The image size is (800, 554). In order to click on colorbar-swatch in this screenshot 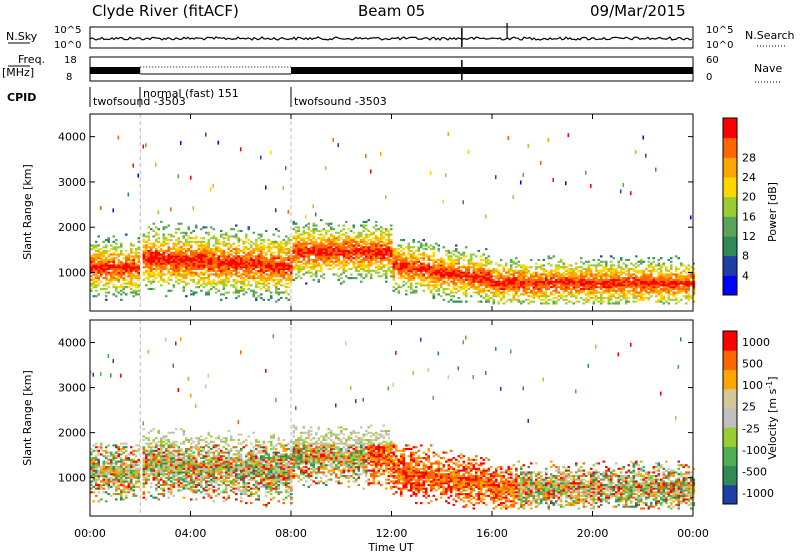, I will do `click(730, 226)`.